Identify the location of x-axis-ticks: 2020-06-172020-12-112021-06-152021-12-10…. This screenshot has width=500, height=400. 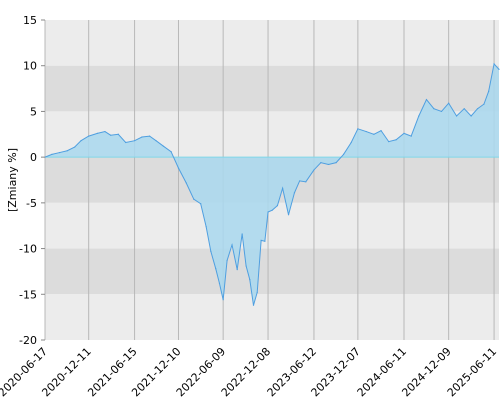
(249, 372).